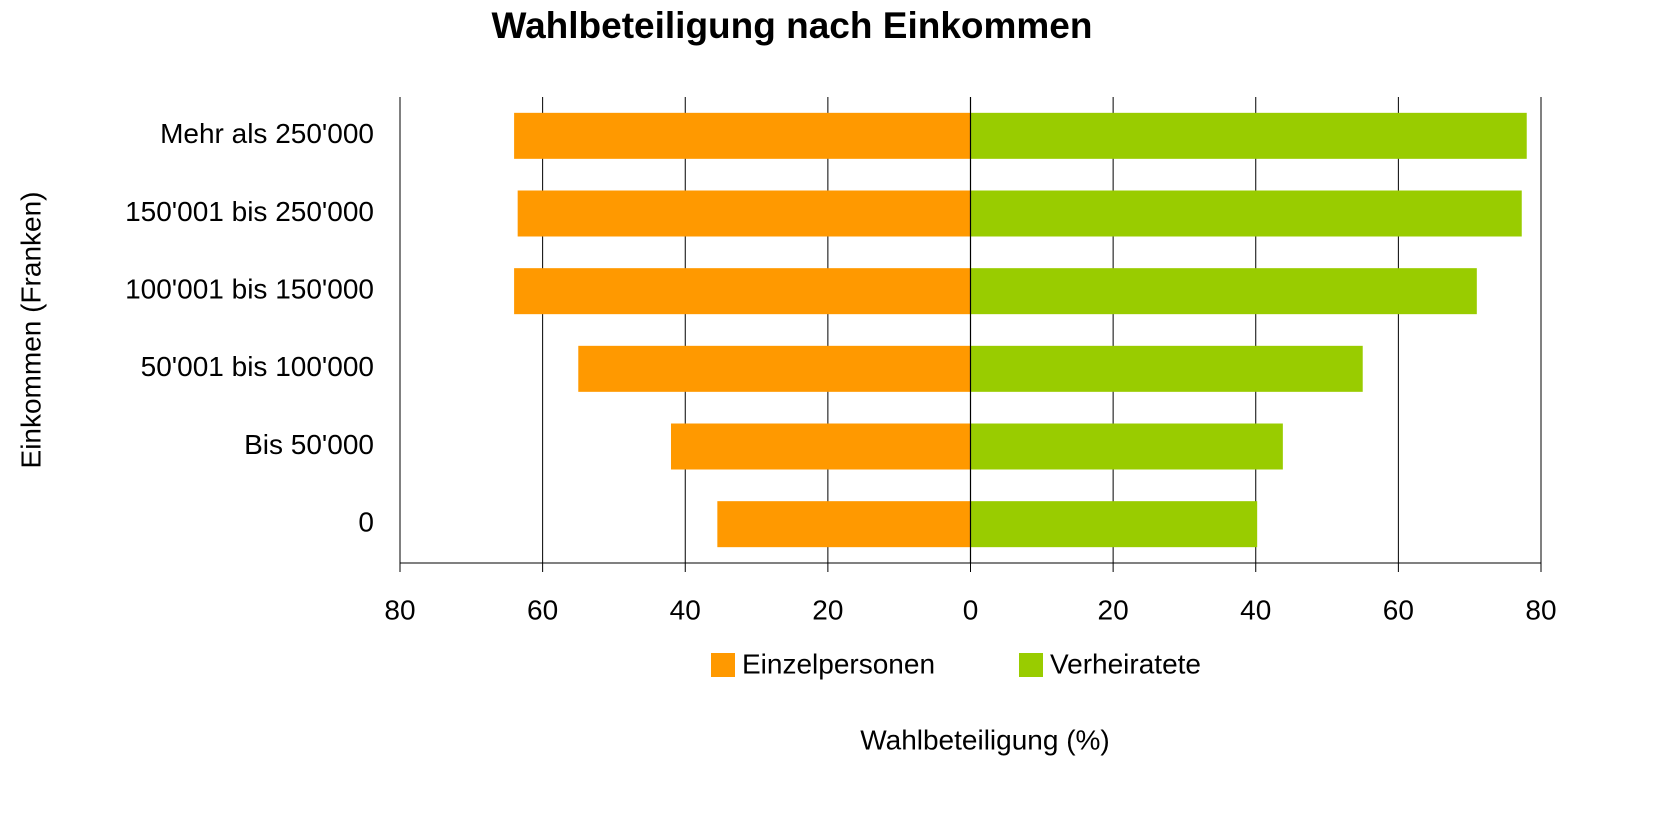 This screenshot has height=813, width=1671. What do you see at coordinates (971, 609) in the screenshot?
I see `x-tick-label: 0` at bounding box center [971, 609].